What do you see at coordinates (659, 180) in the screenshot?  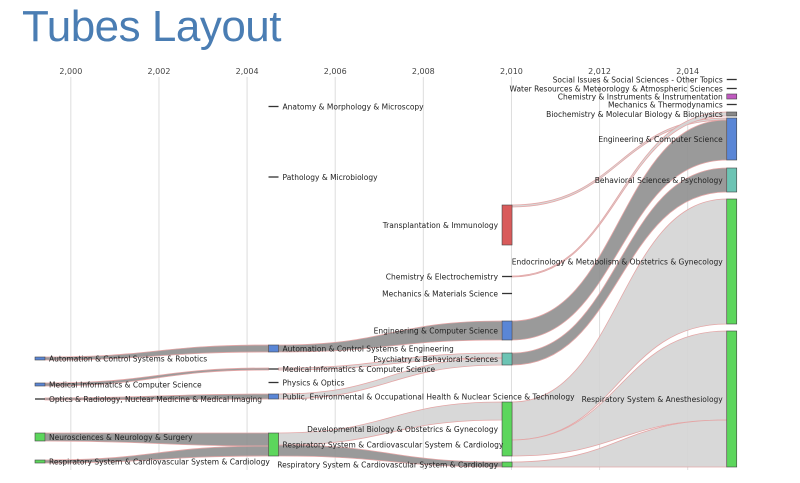 I see `node-label: Behavioral Sciences & Psychology` at bounding box center [659, 180].